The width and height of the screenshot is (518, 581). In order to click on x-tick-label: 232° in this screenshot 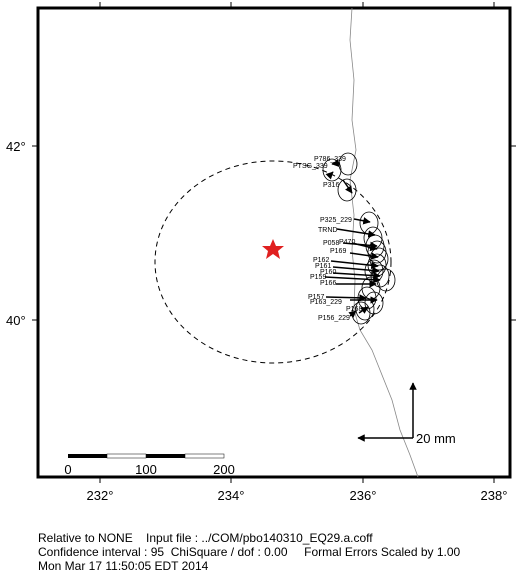, I will do `click(100, 495)`.